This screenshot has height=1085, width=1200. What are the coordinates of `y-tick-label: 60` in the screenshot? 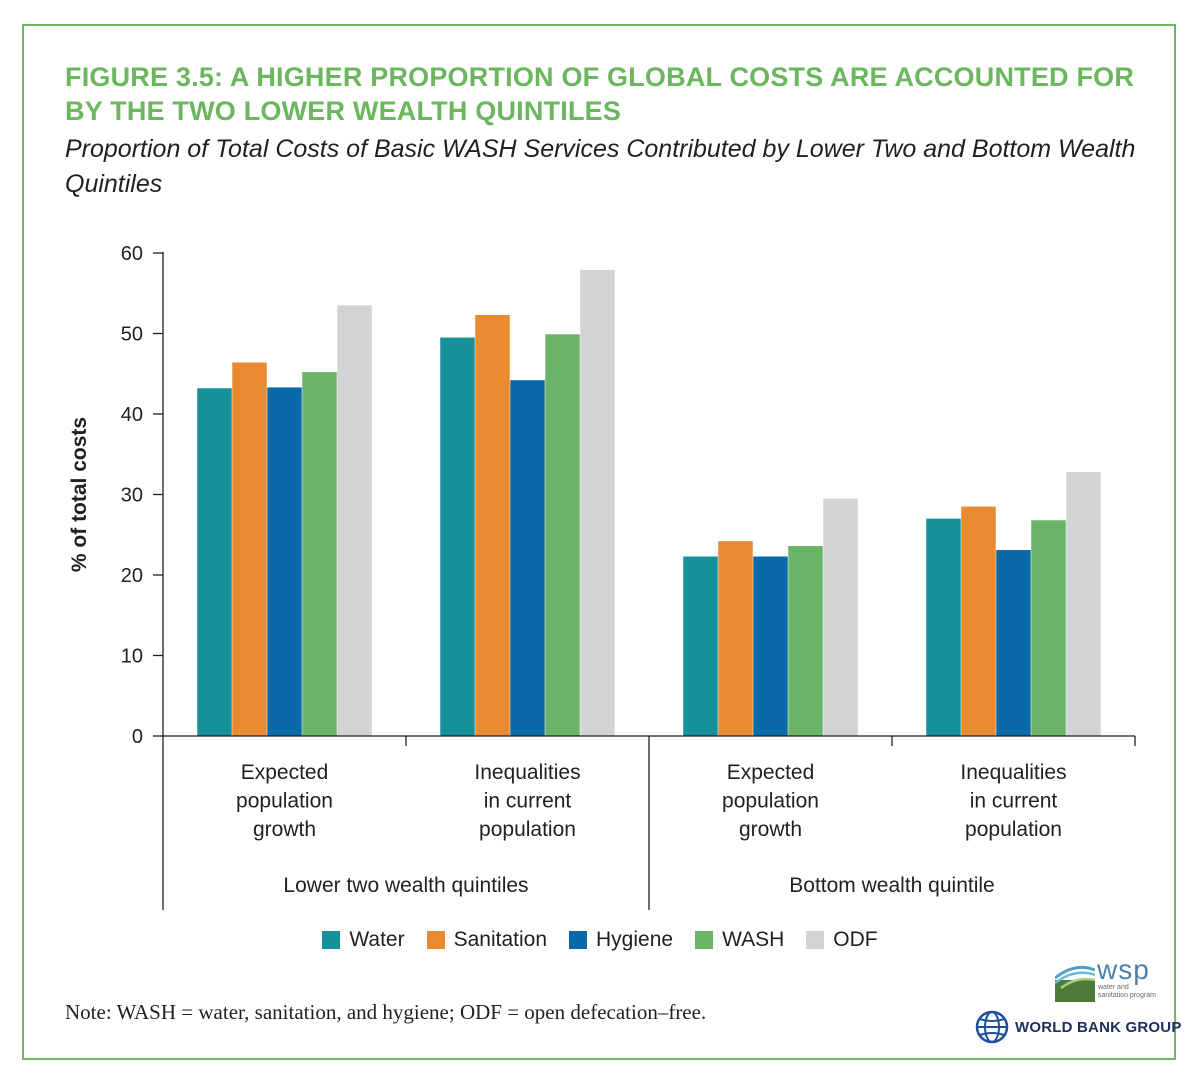 It's located at (132, 254).